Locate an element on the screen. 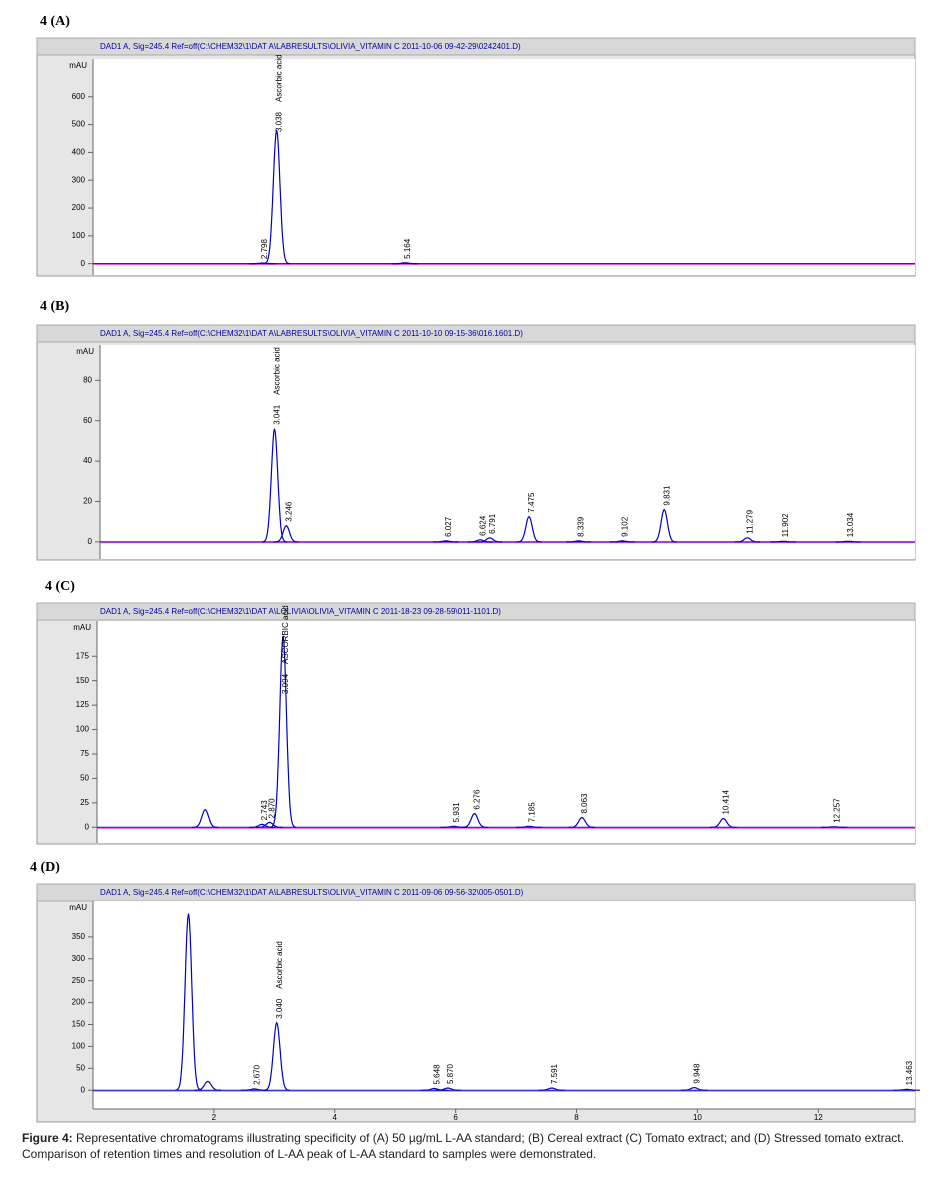  y-tick-label: 75 is located at coordinates (84, 753).